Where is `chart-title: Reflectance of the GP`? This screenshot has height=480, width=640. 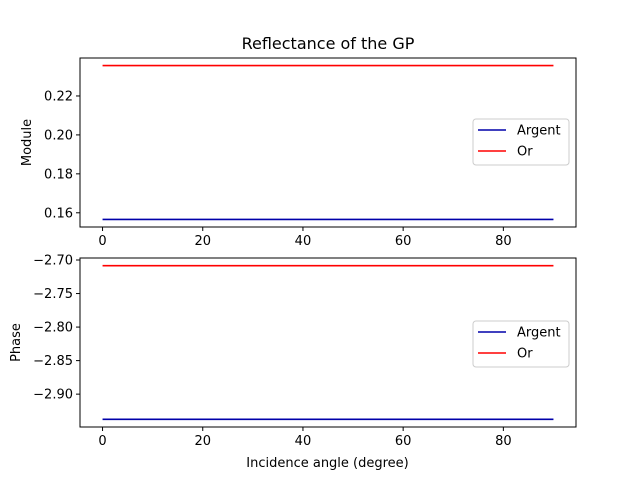
chart-title: Reflectance of the GP is located at coordinates (328, 43).